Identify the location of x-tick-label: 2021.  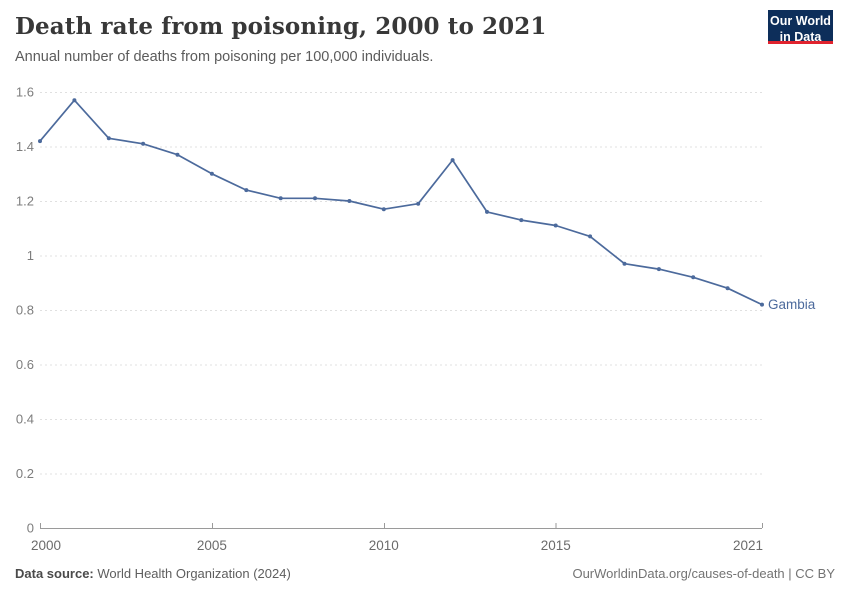
(748, 545).